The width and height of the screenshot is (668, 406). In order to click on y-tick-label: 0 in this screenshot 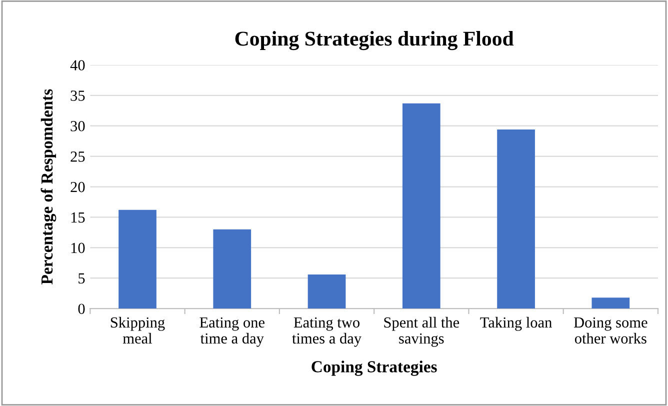, I will do `click(81, 309)`.